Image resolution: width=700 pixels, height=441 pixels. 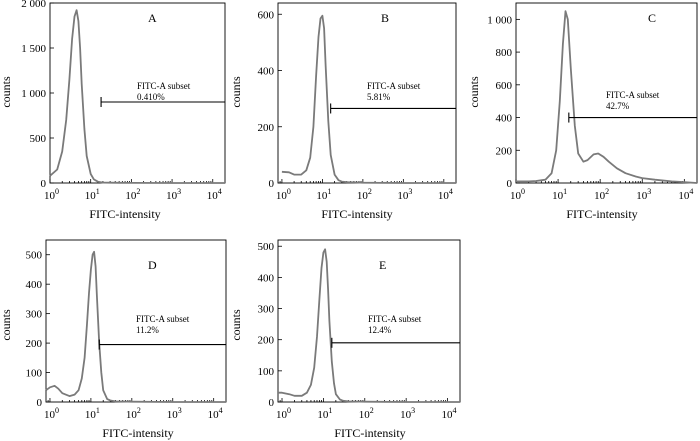 What do you see at coordinates (517, 194) in the screenshot?
I see `panel-c-xtick-label: 10⁰` at bounding box center [517, 194].